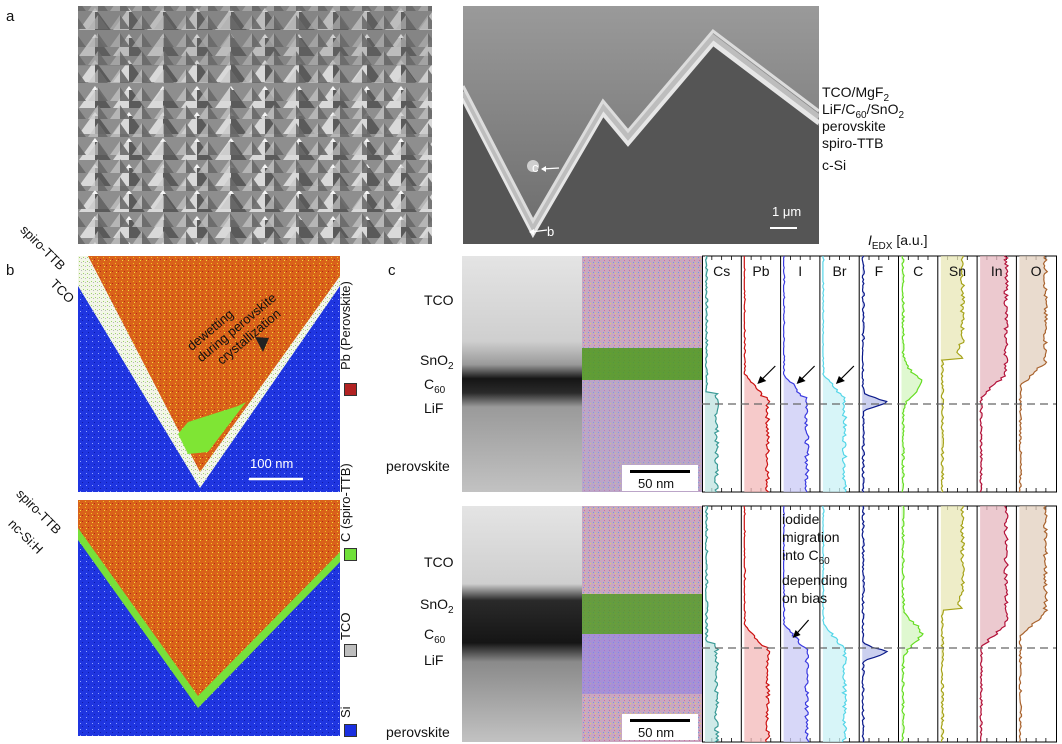 This screenshot has width=1062, height=744. What do you see at coordinates (345, 712) in the screenshot?
I see `legend-label-si: Si` at bounding box center [345, 712].